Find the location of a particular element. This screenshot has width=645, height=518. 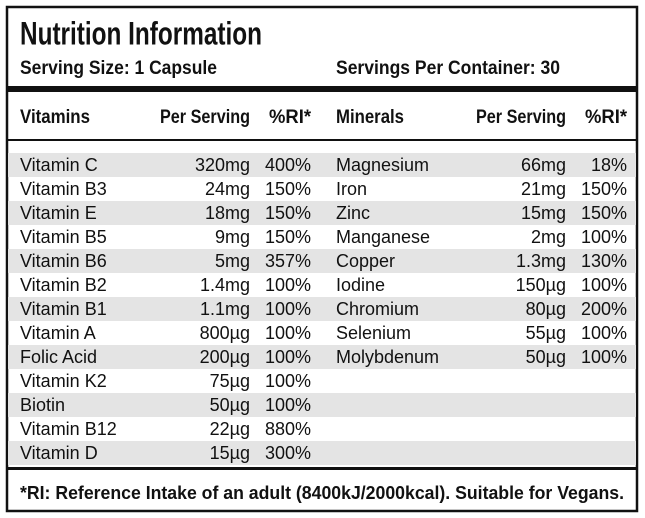

ri-percent: 130% is located at coordinates (604, 261).